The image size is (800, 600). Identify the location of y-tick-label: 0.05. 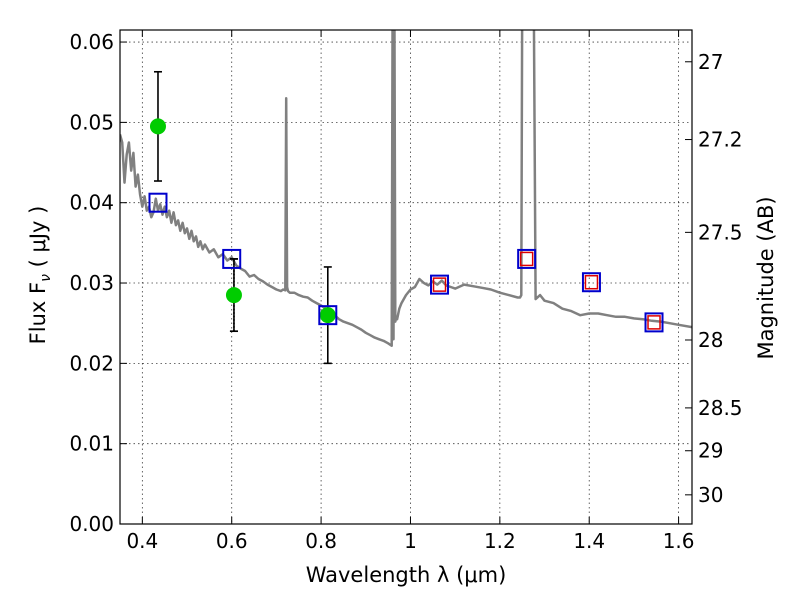
(91, 122).